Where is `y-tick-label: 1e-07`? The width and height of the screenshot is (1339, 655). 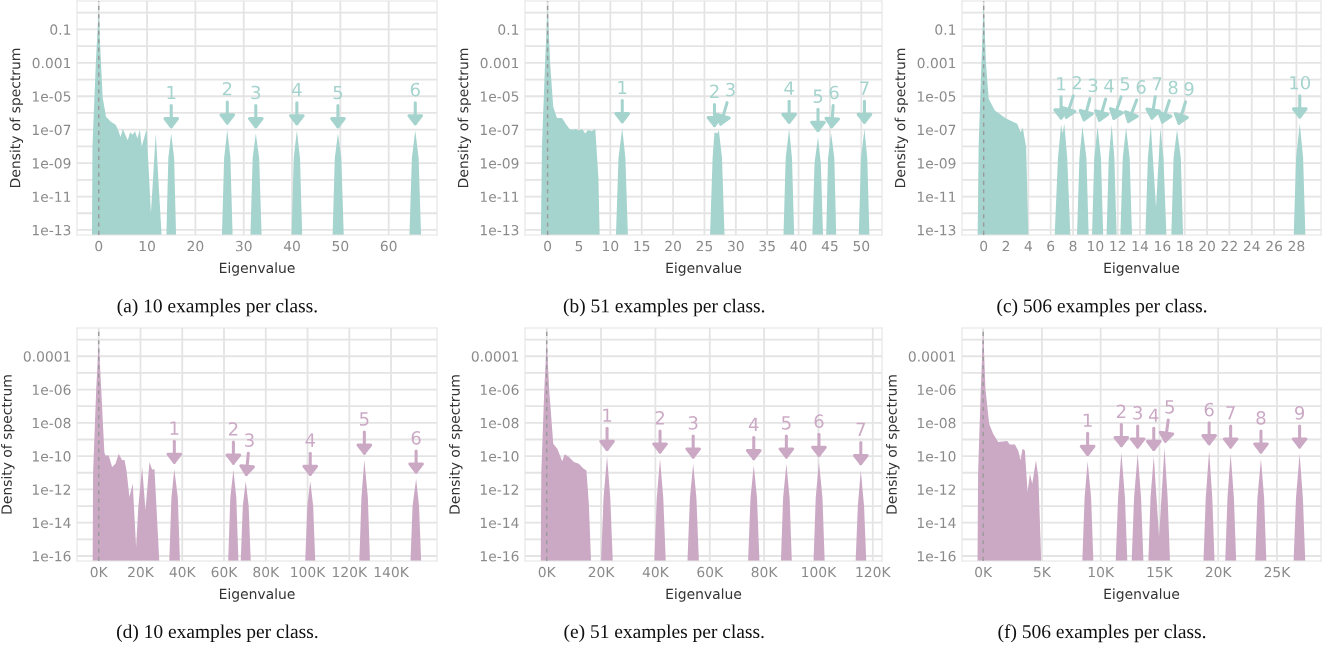 y-tick-label: 1e-07 is located at coordinates (51, 130).